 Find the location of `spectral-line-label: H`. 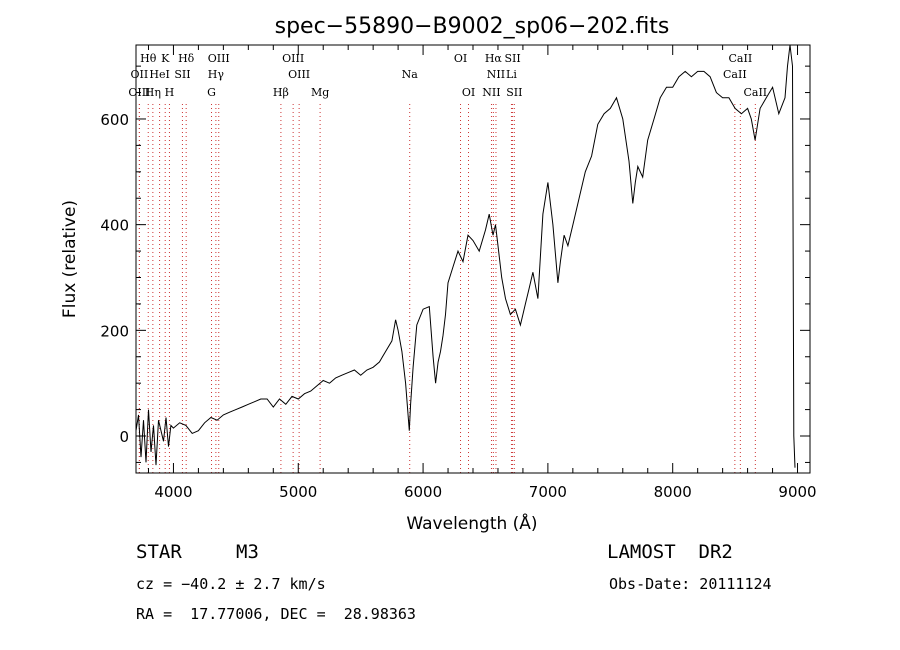

spectral-line-label: H is located at coordinates (170, 92).